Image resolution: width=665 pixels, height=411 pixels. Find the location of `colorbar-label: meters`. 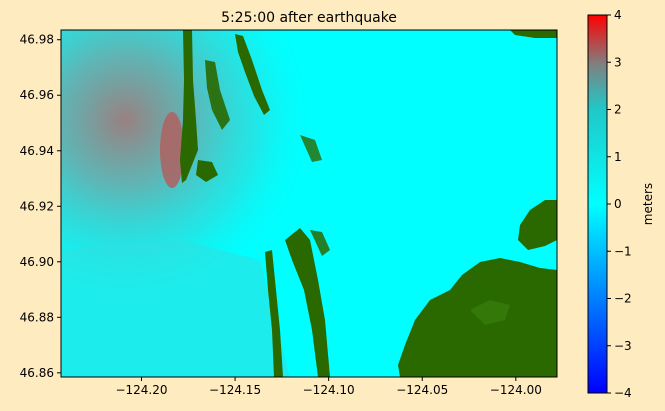

colorbar-label: meters is located at coordinates (648, 204).